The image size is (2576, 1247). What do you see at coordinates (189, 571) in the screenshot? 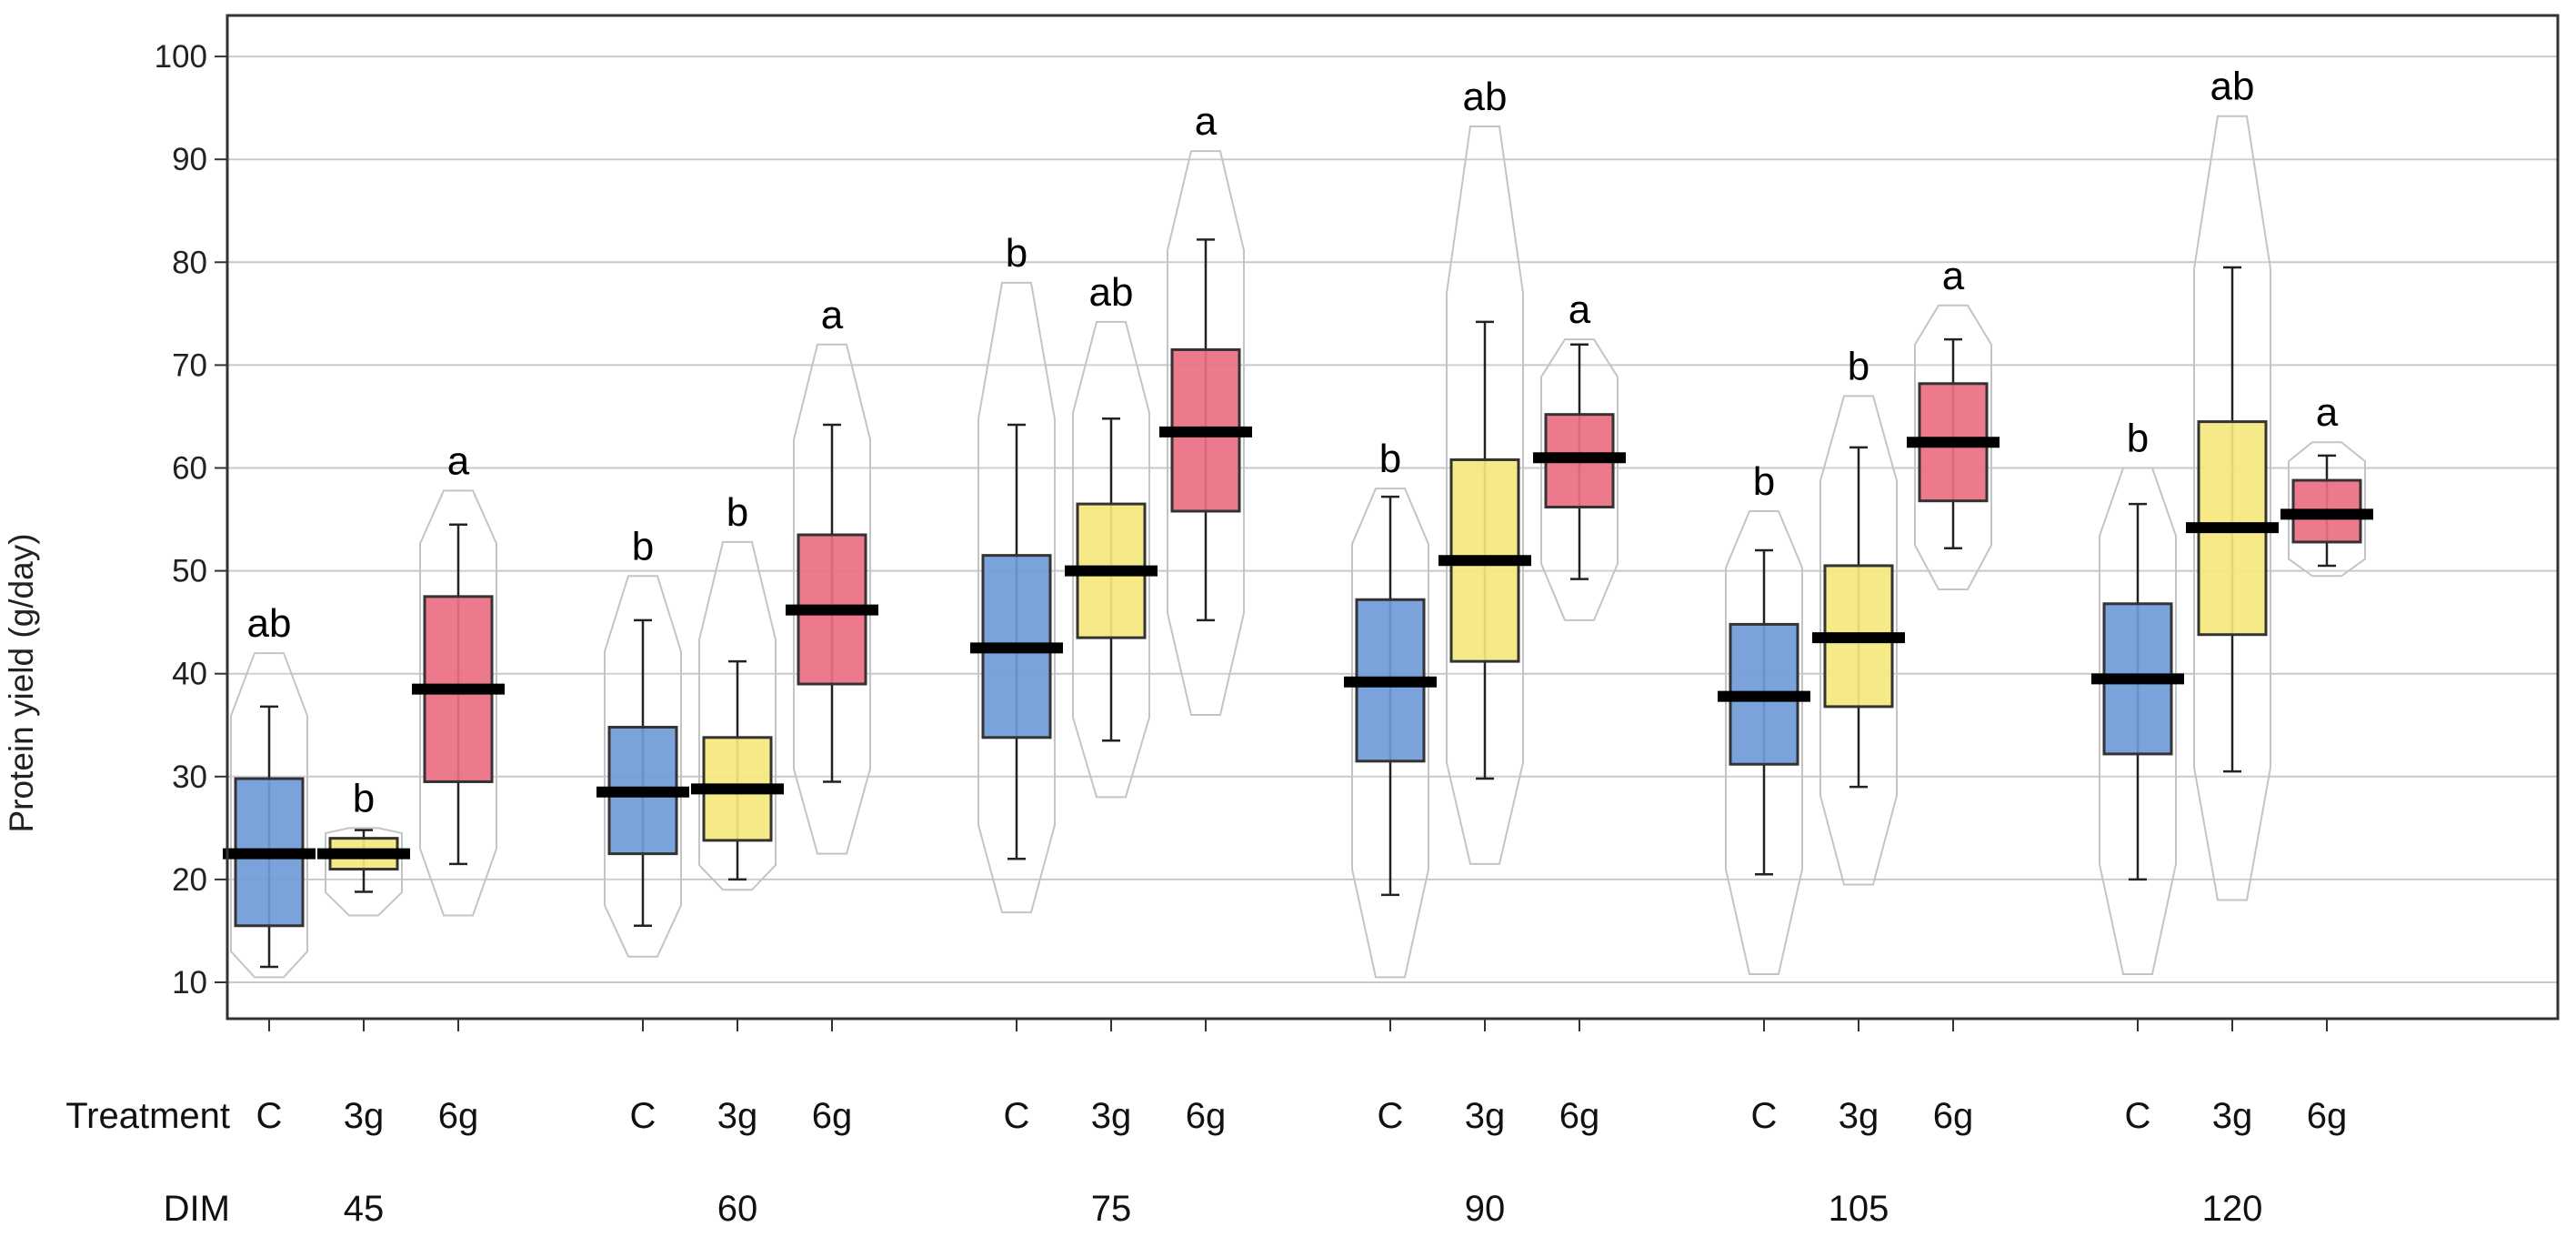
I see `y-tick-label: 50` at bounding box center [189, 571].